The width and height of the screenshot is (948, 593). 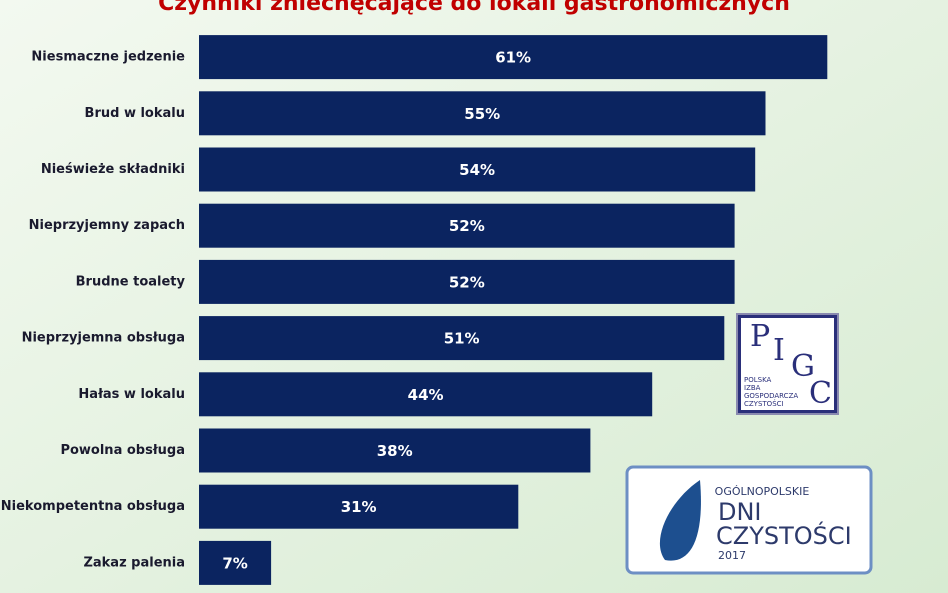 What do you see at coordinates (760, 336) in the screenshot?
I see `logo-letter: P` at bounding box center [760, 336].